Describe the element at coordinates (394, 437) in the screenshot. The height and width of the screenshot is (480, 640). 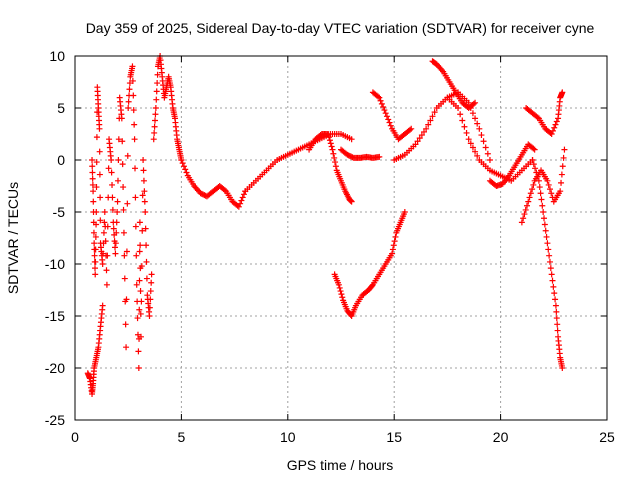
I see `x-tick-label: 15` at that location.